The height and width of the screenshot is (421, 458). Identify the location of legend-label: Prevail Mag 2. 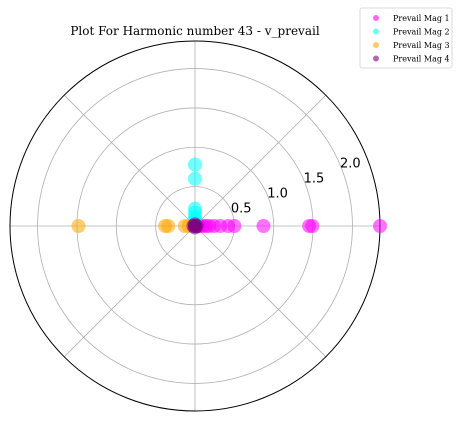
(421, 32).